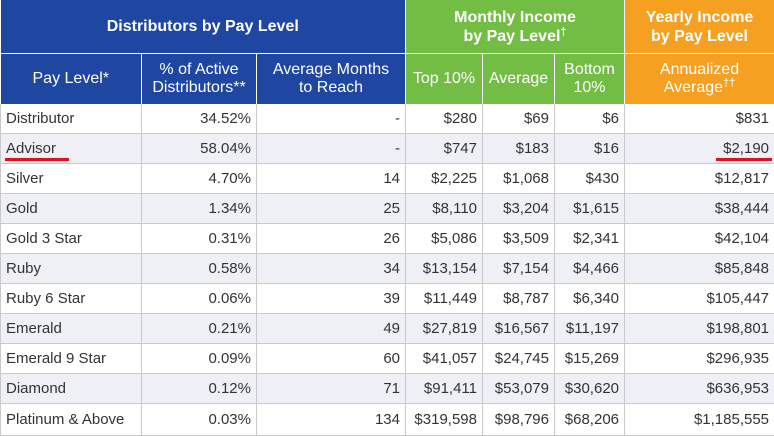 Image resolution: width=774 pixels, height=436 pixels. I want to click on cell-avg-months-text: 134, so click(387, 419).